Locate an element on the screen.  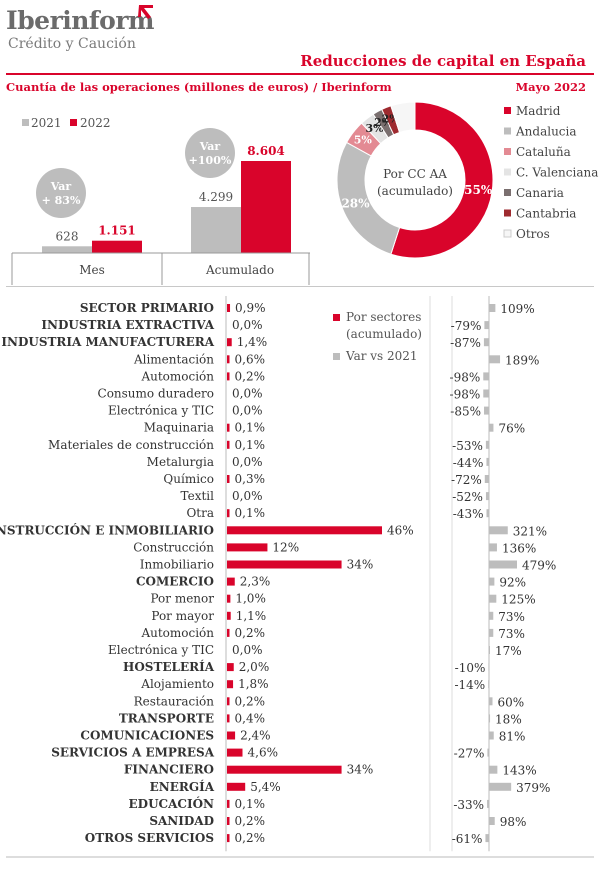
bar-value-label: 628 is located at coordinates (67, 236).